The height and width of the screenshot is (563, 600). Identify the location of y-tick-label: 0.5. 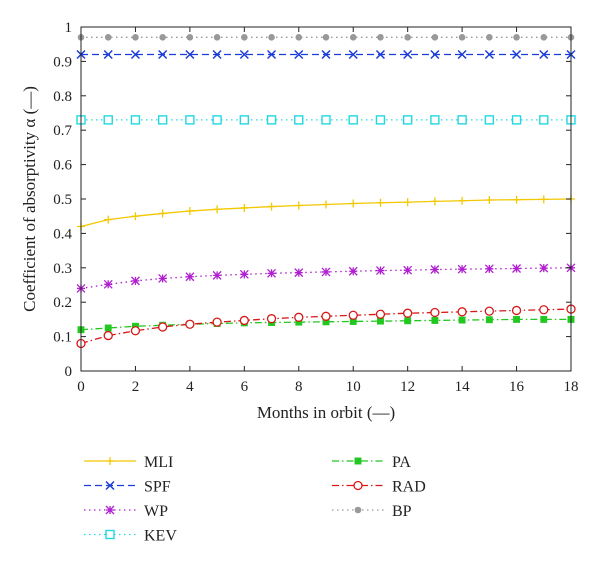
(62, 200).